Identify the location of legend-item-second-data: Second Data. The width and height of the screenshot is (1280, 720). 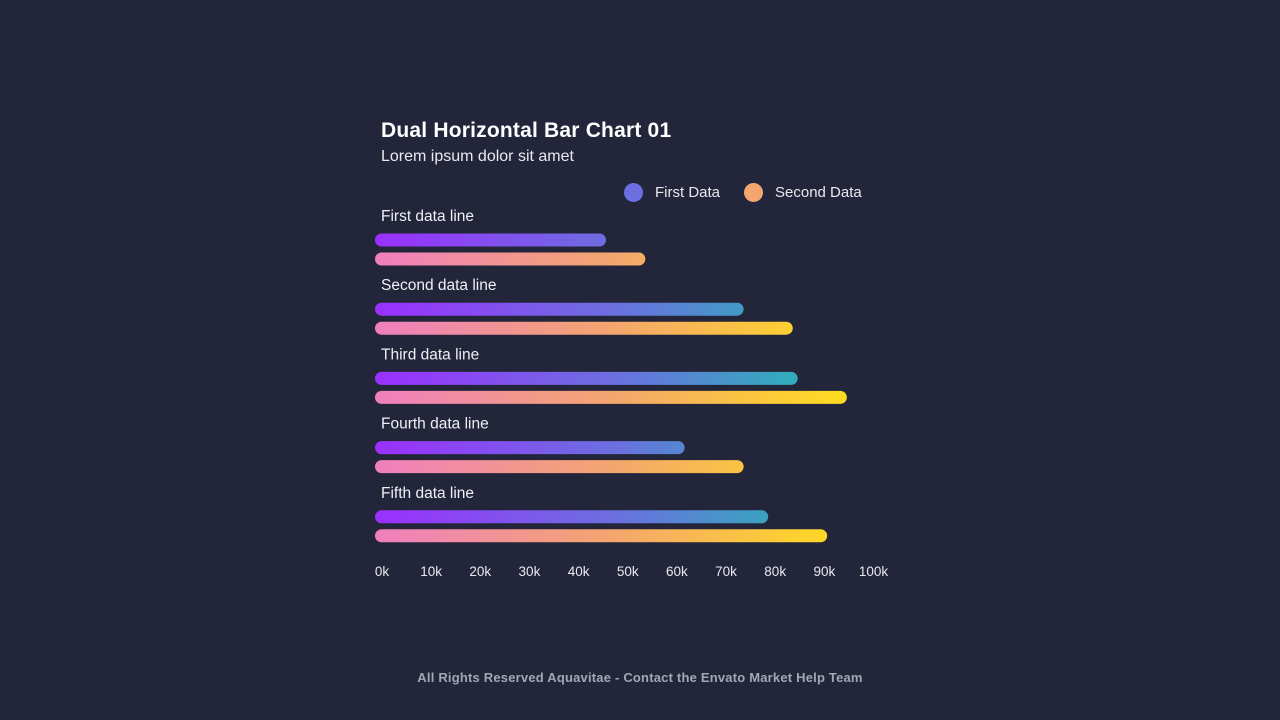
(803, 192).